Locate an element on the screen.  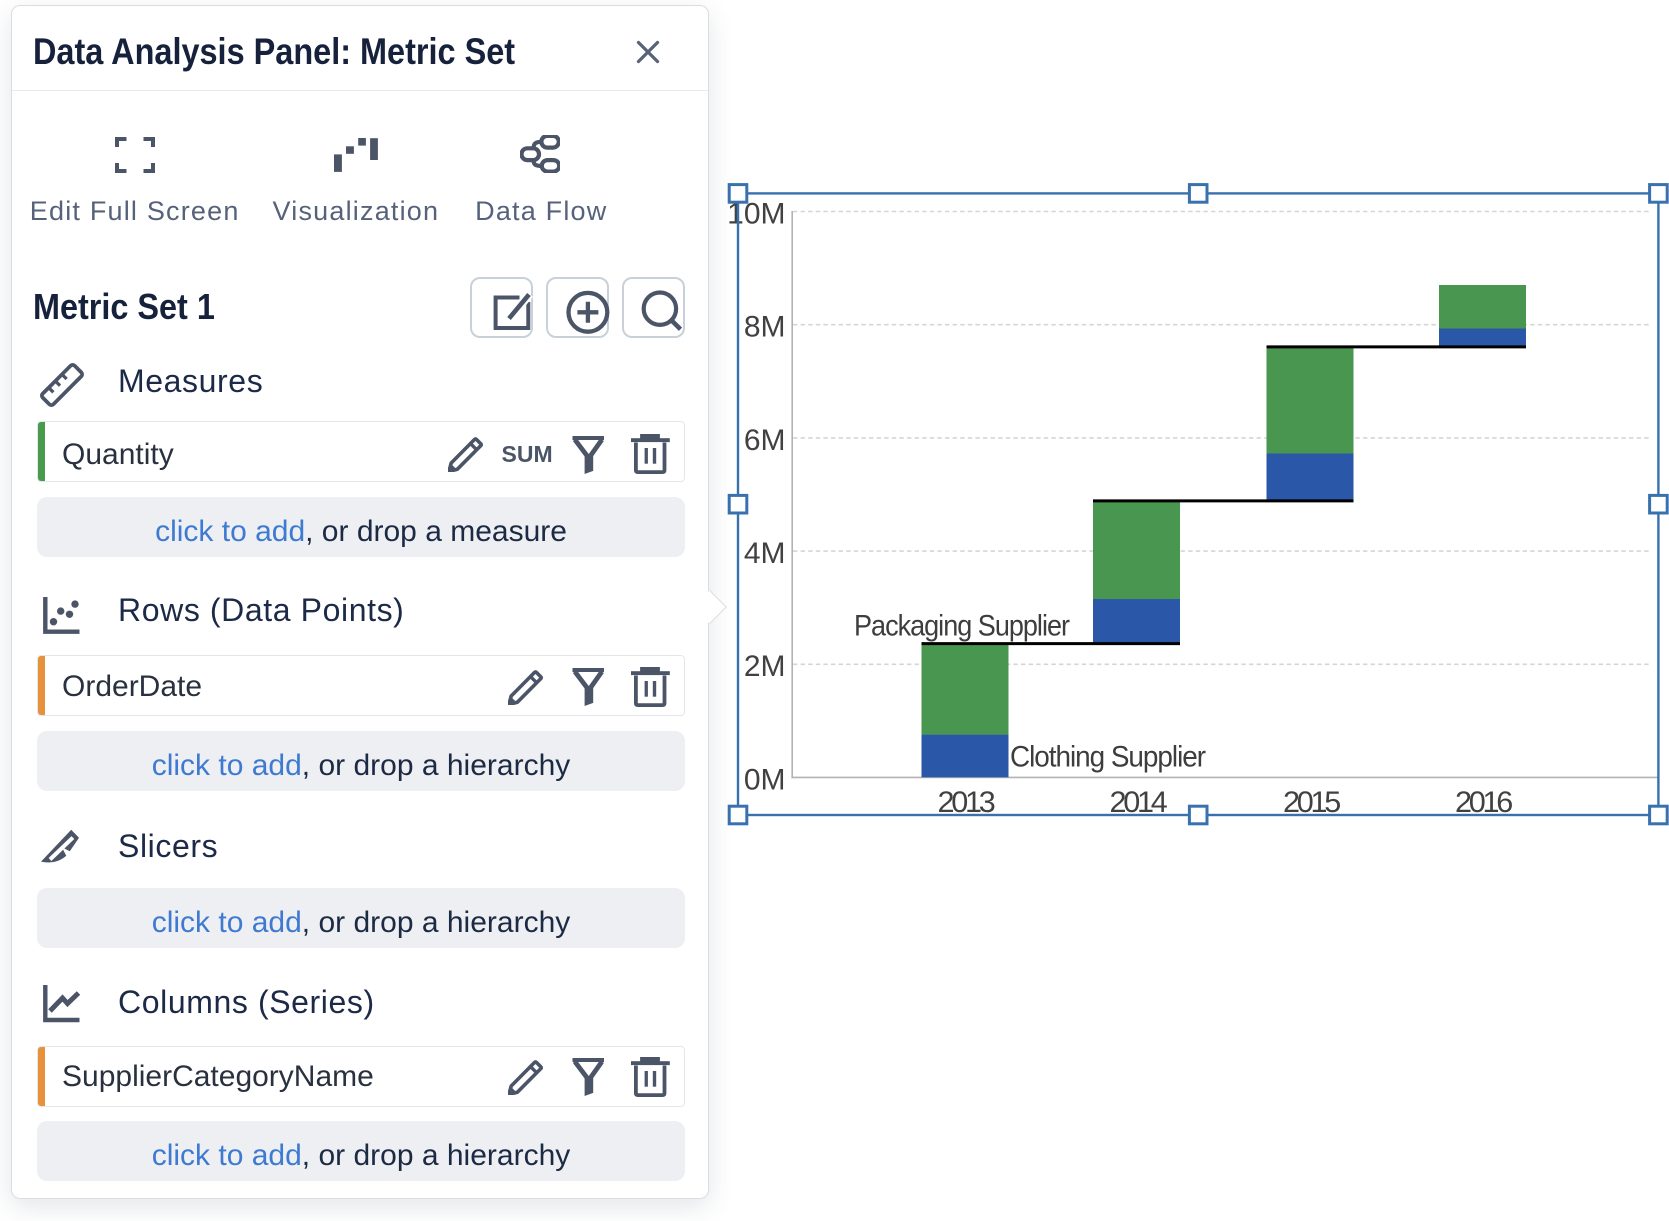
svg-text: 2013 is located at coordinates (967, 802).